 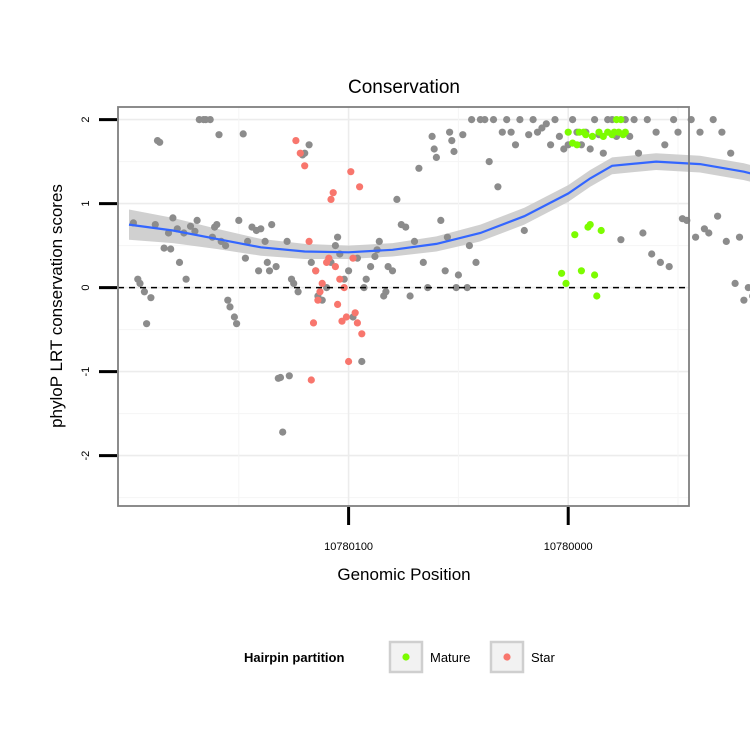 What do you see at coordinates (86, 204) in the screenshot?
I see `y-tick-label: 1` at bounding box center [86, 204].